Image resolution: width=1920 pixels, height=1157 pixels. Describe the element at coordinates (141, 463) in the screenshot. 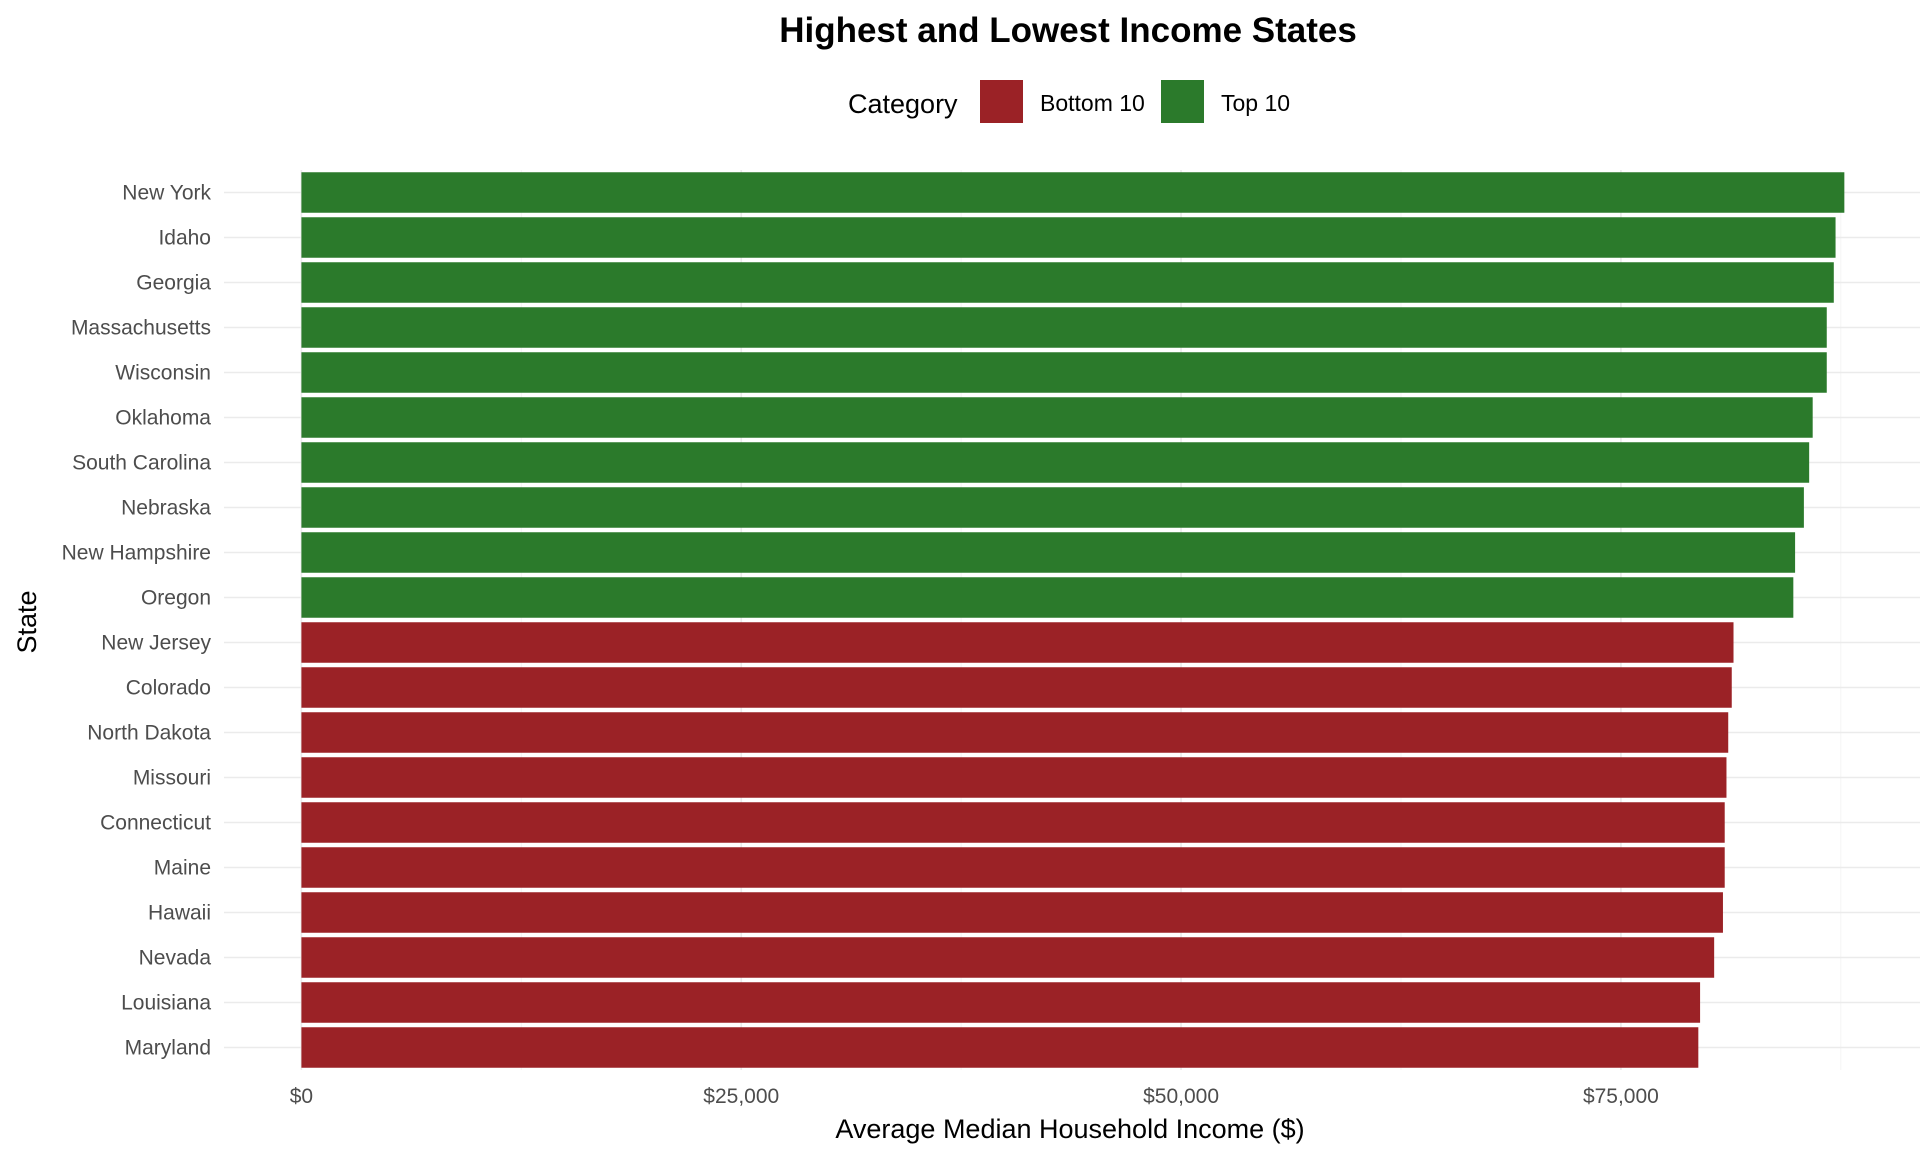

I see `y-tick-label-south-carolina: South Carolina` at that location.